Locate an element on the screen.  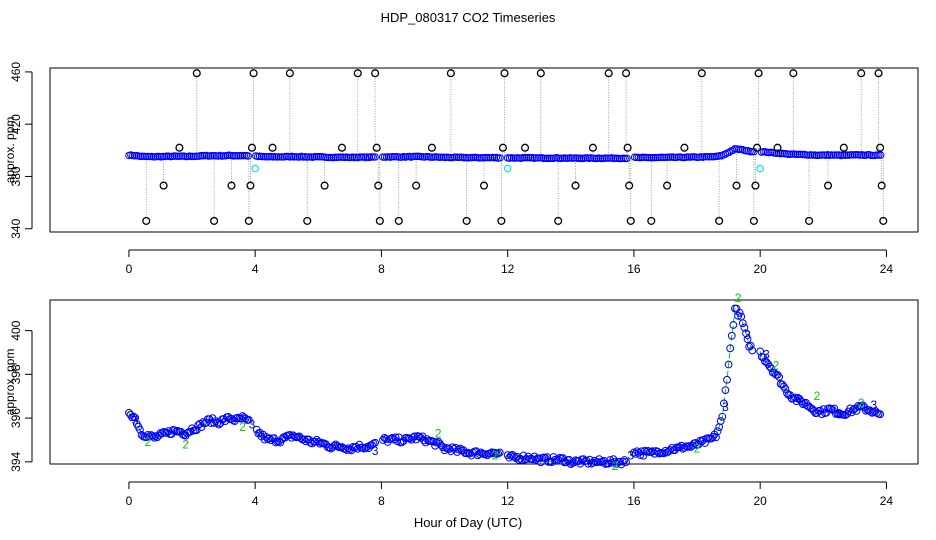
x-tick-label: 0 is located at coordinates (129, 269).